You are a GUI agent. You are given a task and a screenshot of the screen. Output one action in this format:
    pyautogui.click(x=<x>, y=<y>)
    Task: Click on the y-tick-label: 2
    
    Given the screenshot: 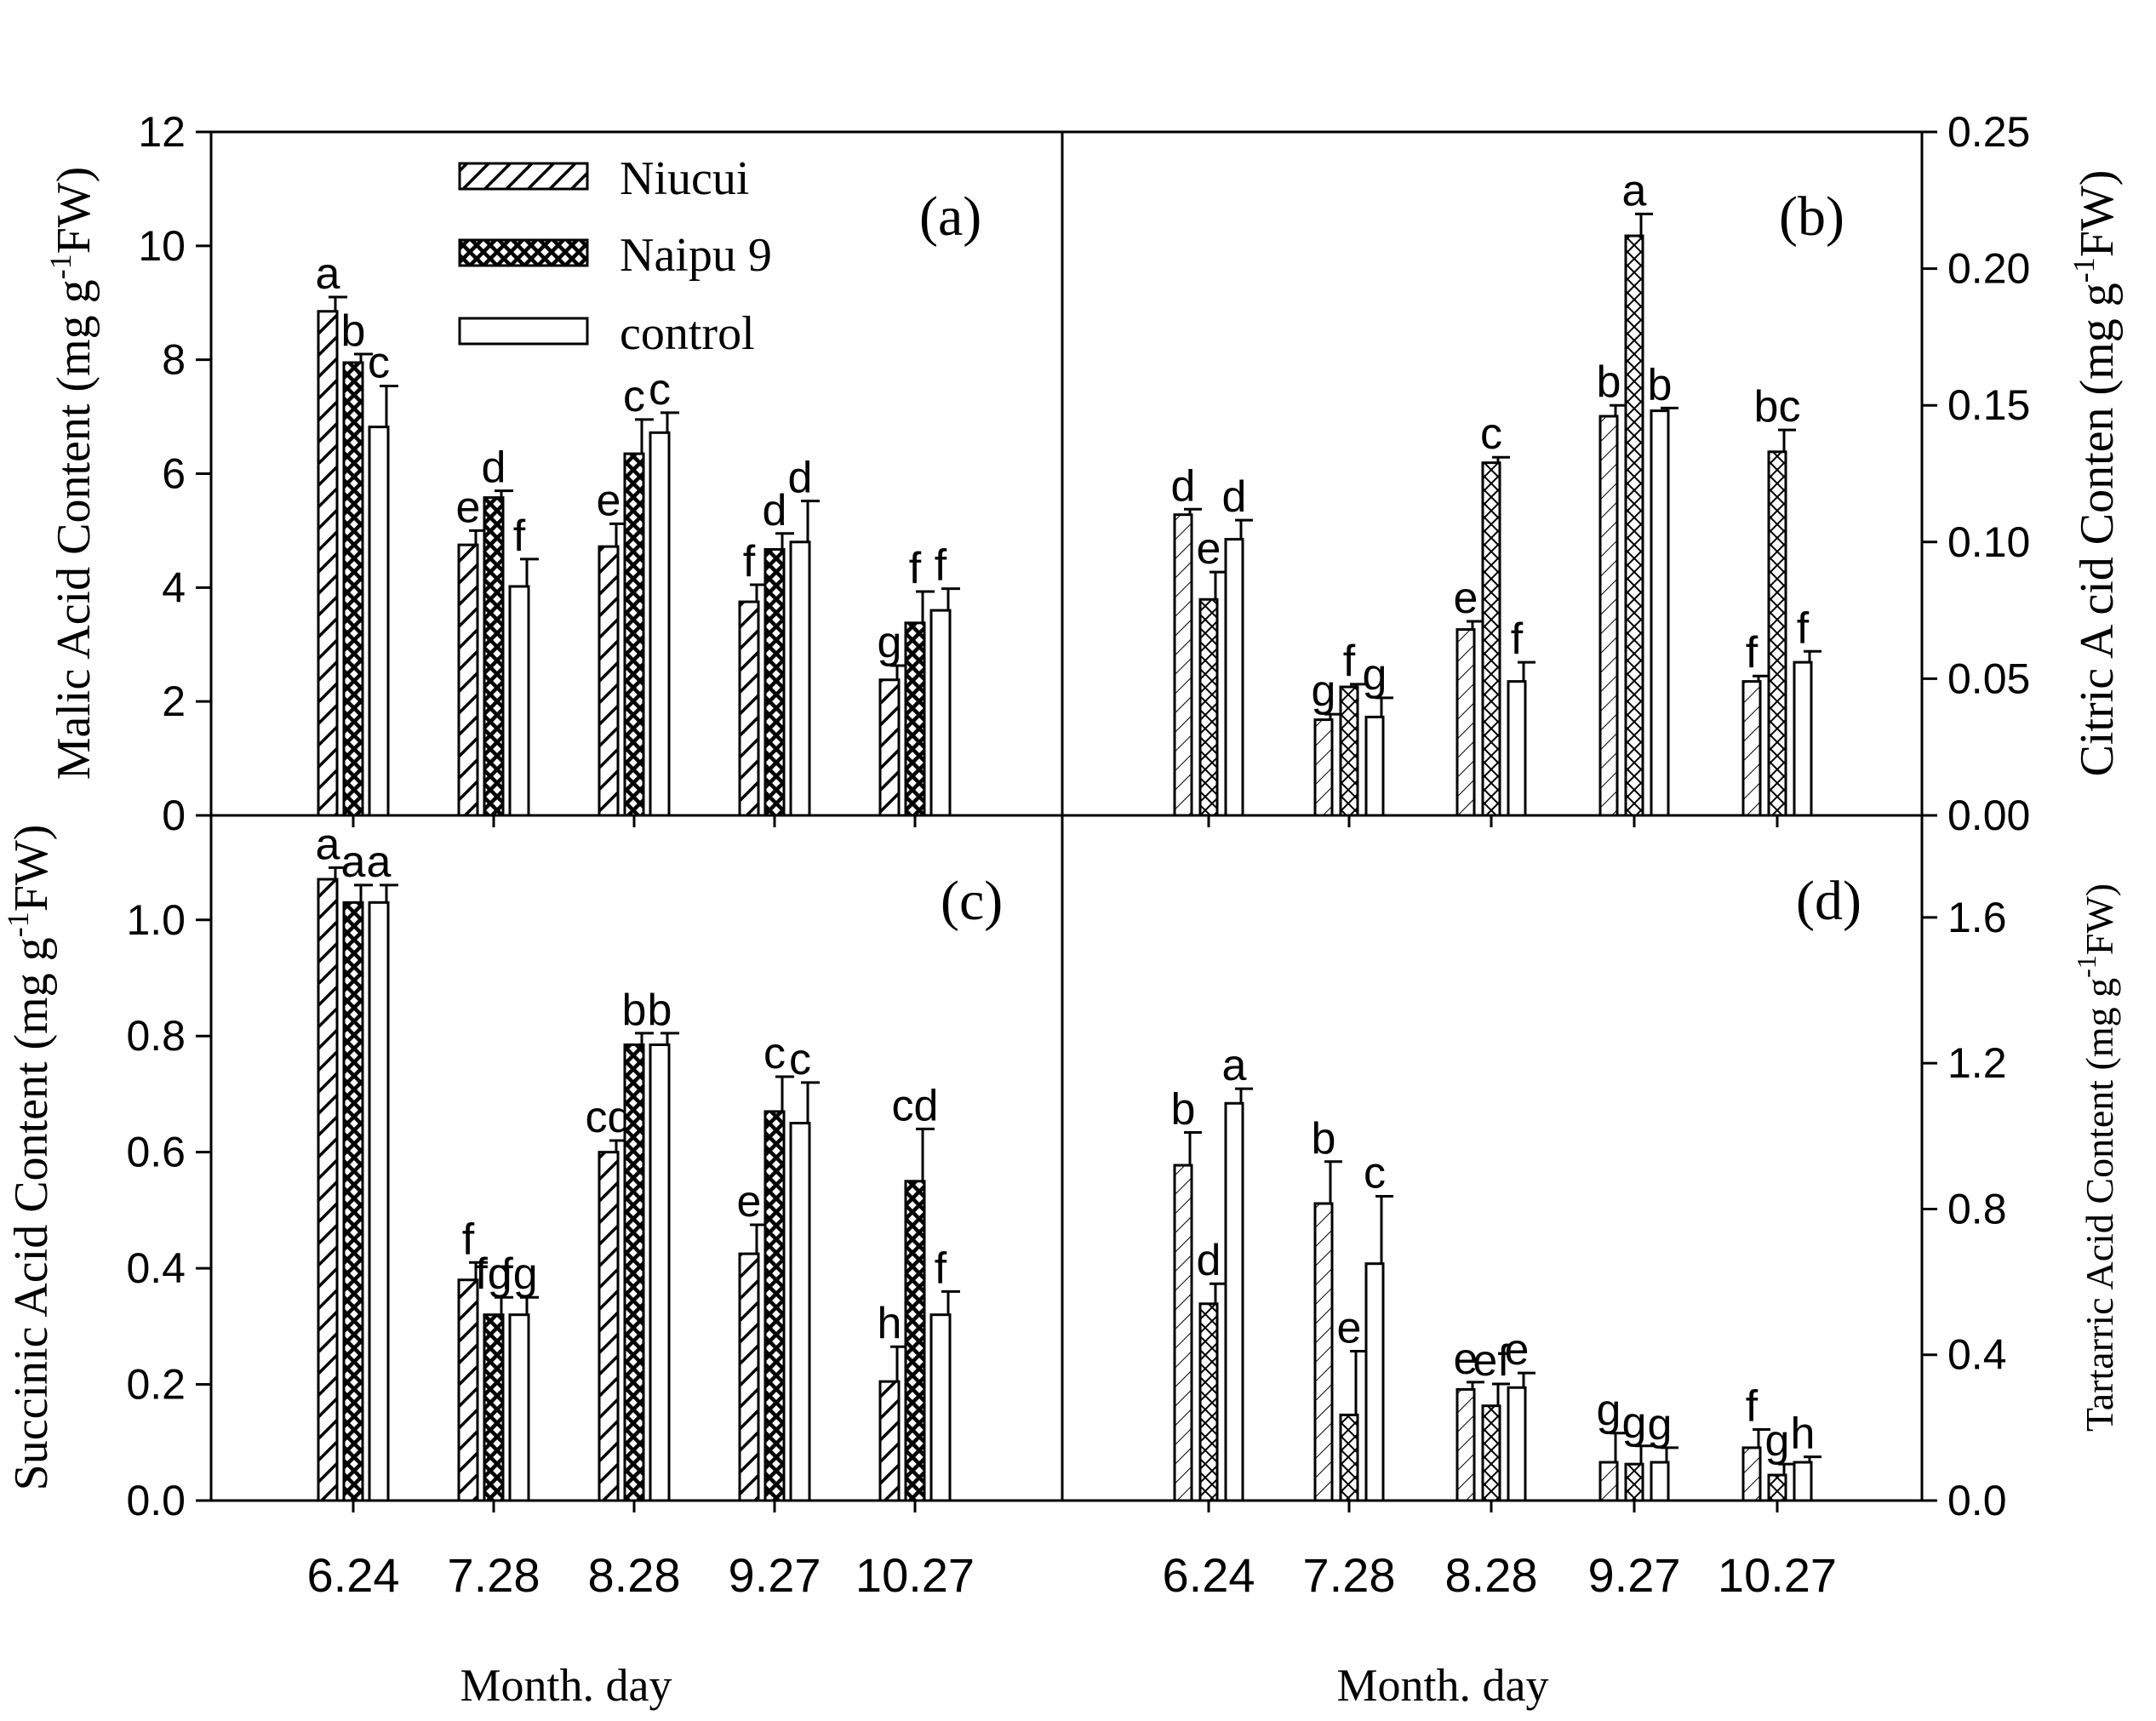 What is the action you would take?
    pyautogui.click(x=174, y=701)
    